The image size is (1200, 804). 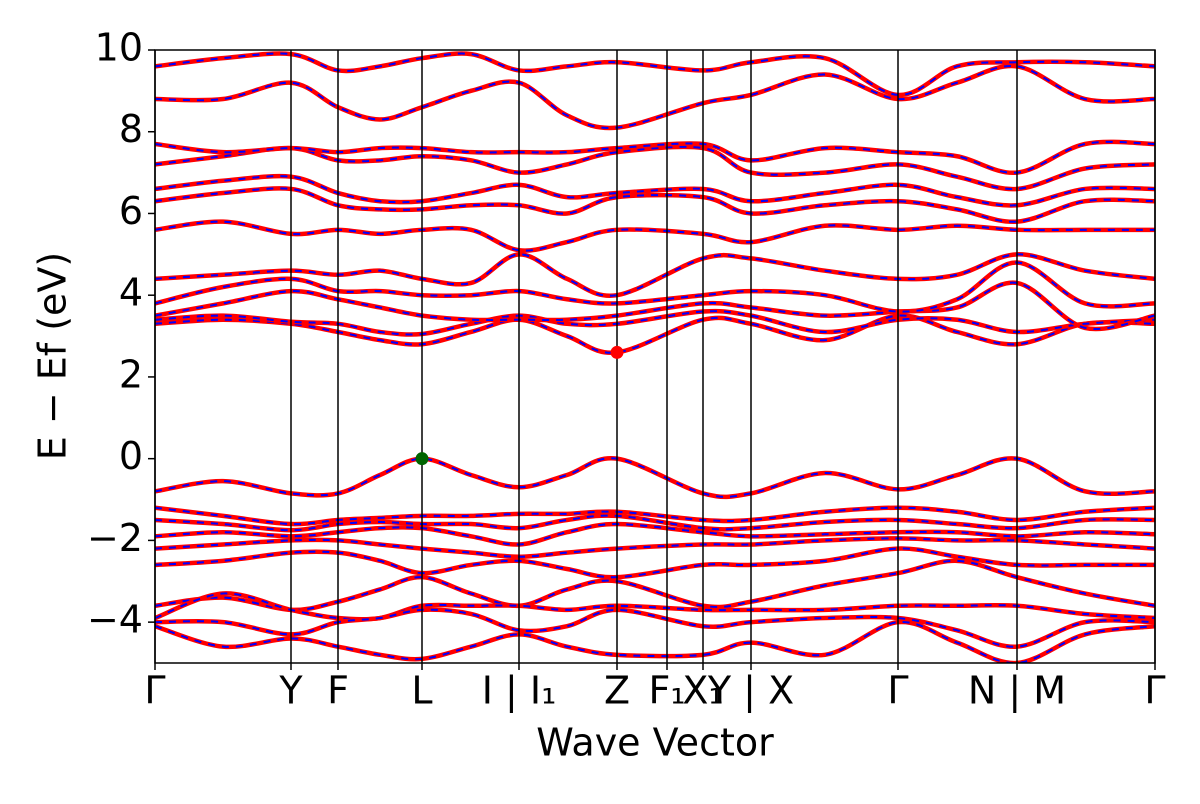 What do you see at coordinates (617, 691) in the screenshot?
I see `x-tick-label: Z` at bounding box center [617, 691].